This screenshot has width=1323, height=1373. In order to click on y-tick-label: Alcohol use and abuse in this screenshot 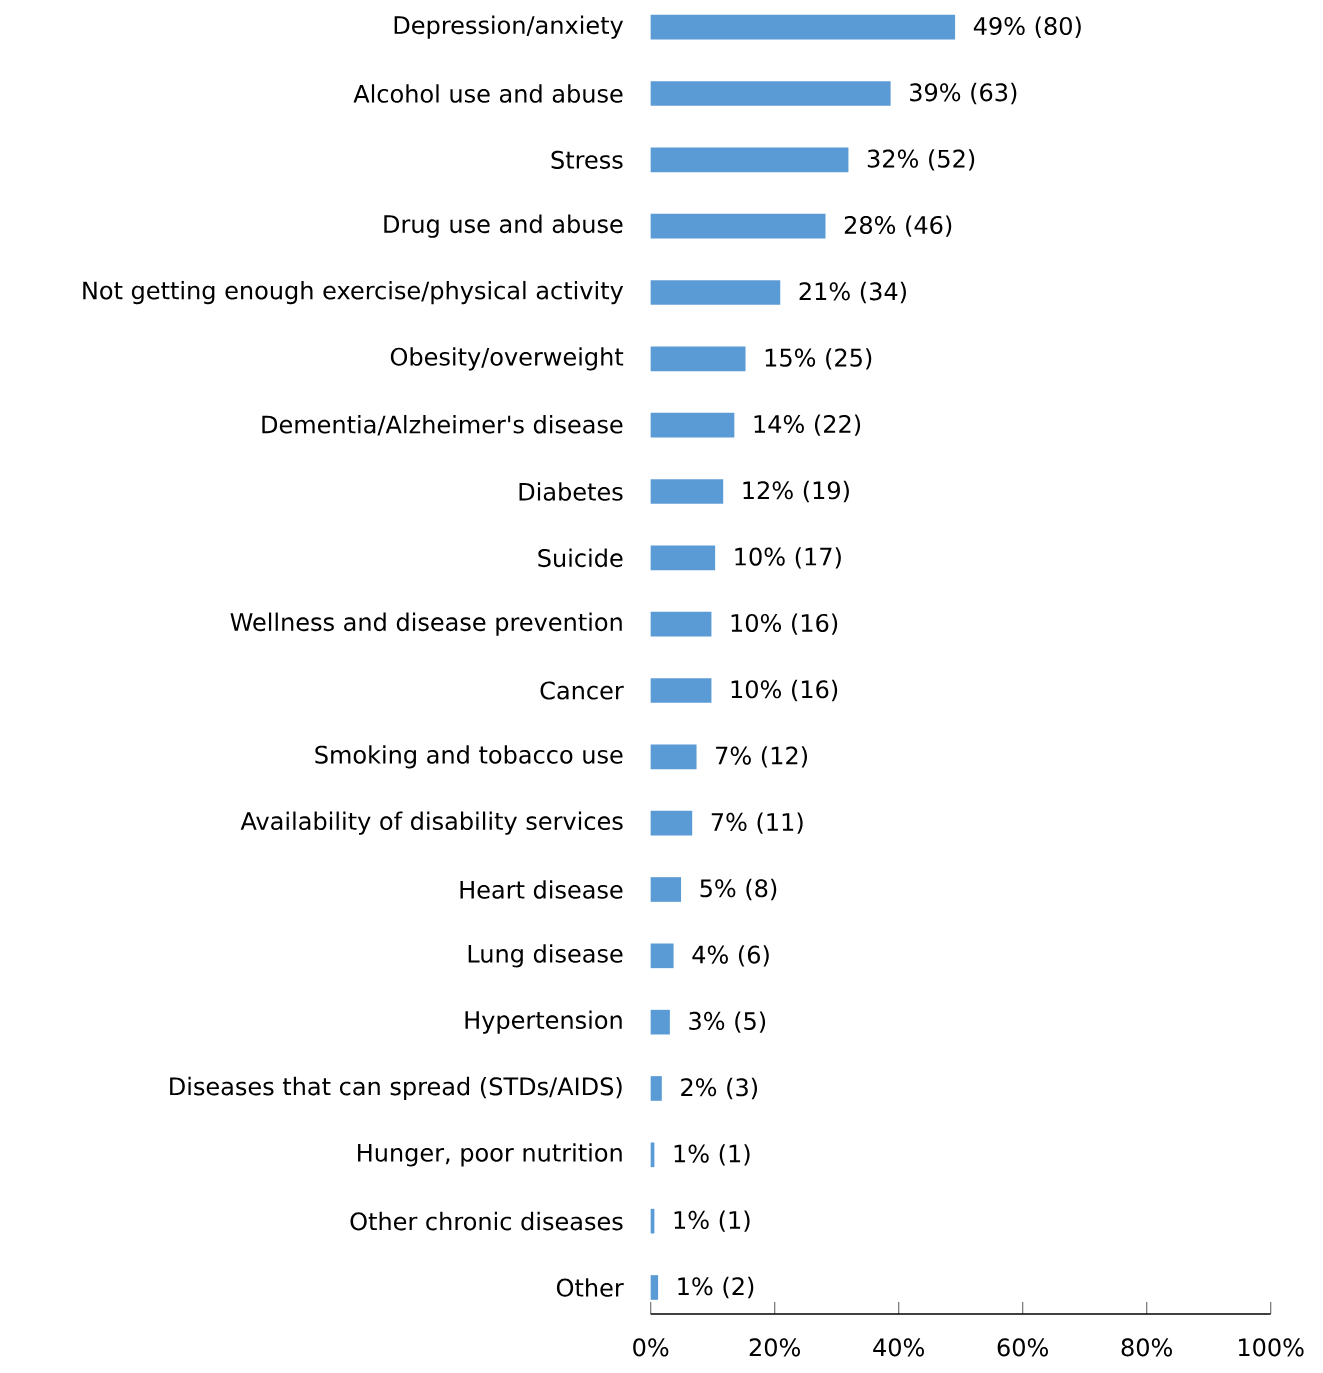, I will do `click(488, 93)`.